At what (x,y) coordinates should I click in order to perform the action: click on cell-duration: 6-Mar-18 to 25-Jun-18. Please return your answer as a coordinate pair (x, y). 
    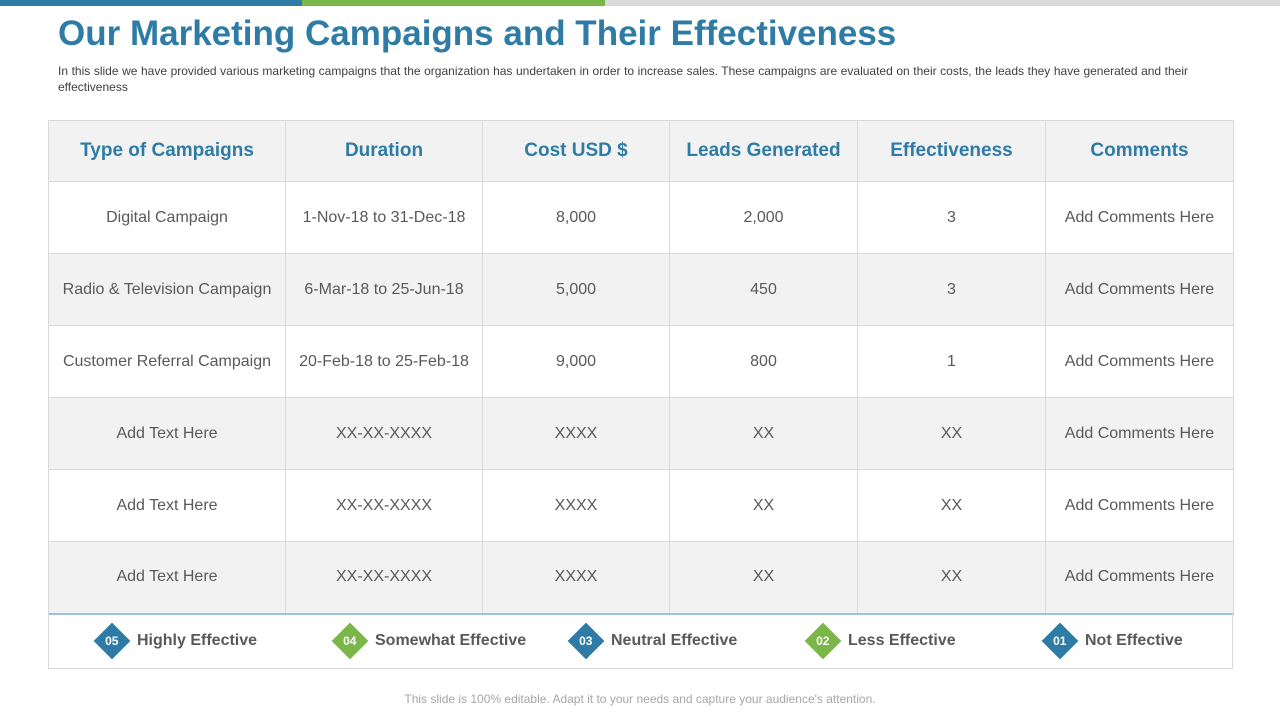
    Looking at the image, I should click on (384, 289).